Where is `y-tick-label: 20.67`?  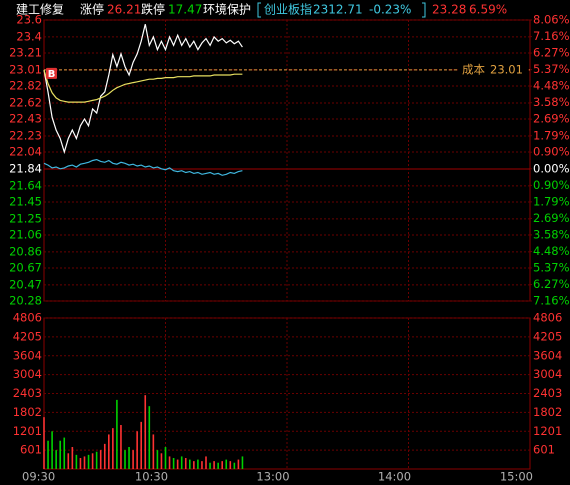 y-tick-label: 20.67 is located at coordinates (25, 267).